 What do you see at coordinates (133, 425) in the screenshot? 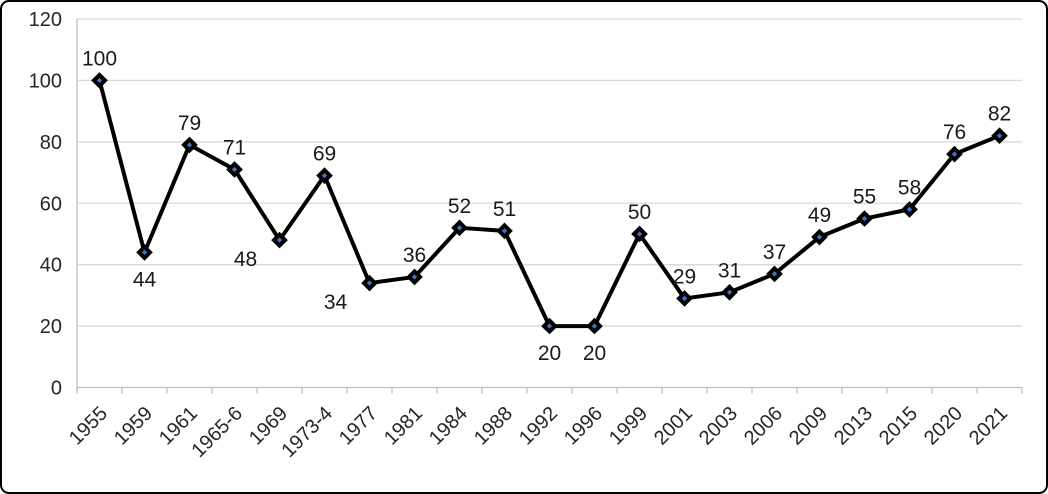
I see `x-axis-tick-label: 1959` at bounding box center [133, 425].